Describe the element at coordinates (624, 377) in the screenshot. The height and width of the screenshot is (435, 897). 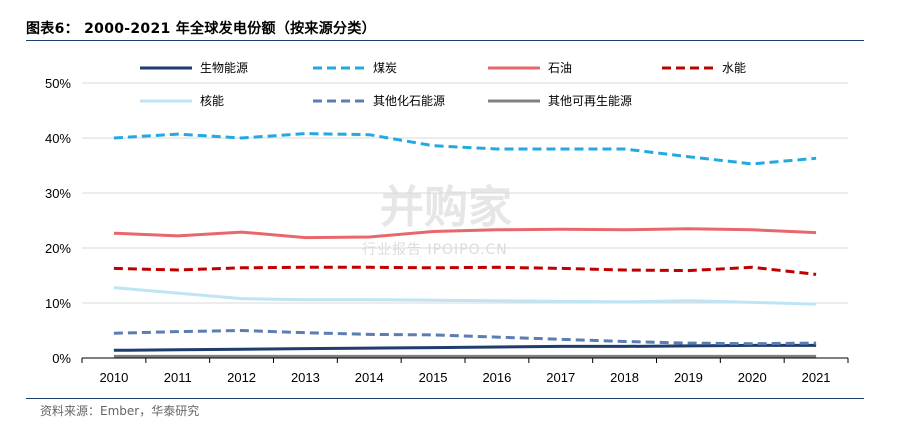
I see `x-tick-label: 2018` at that location.